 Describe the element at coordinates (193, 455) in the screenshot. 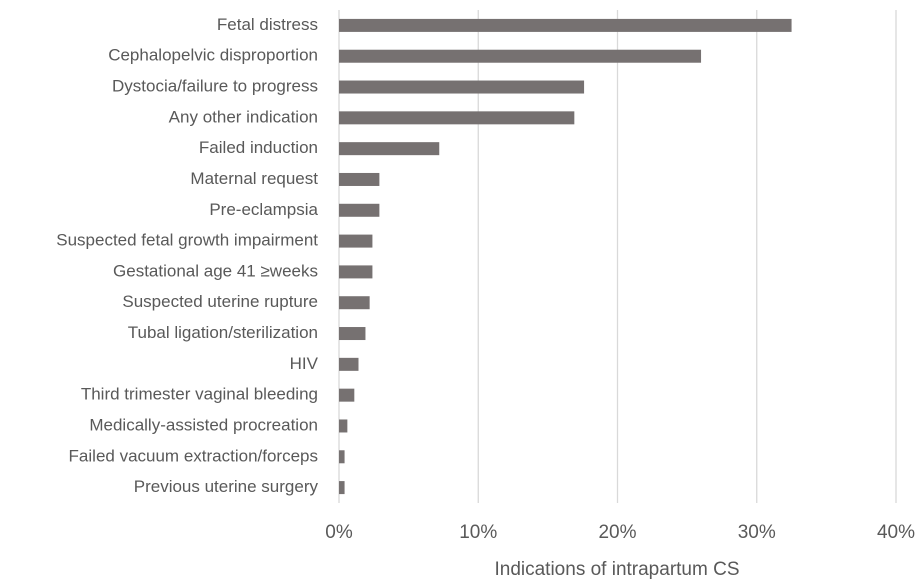

I see `y-tick-label: Failed vacuum extraction/forceps` at that location.